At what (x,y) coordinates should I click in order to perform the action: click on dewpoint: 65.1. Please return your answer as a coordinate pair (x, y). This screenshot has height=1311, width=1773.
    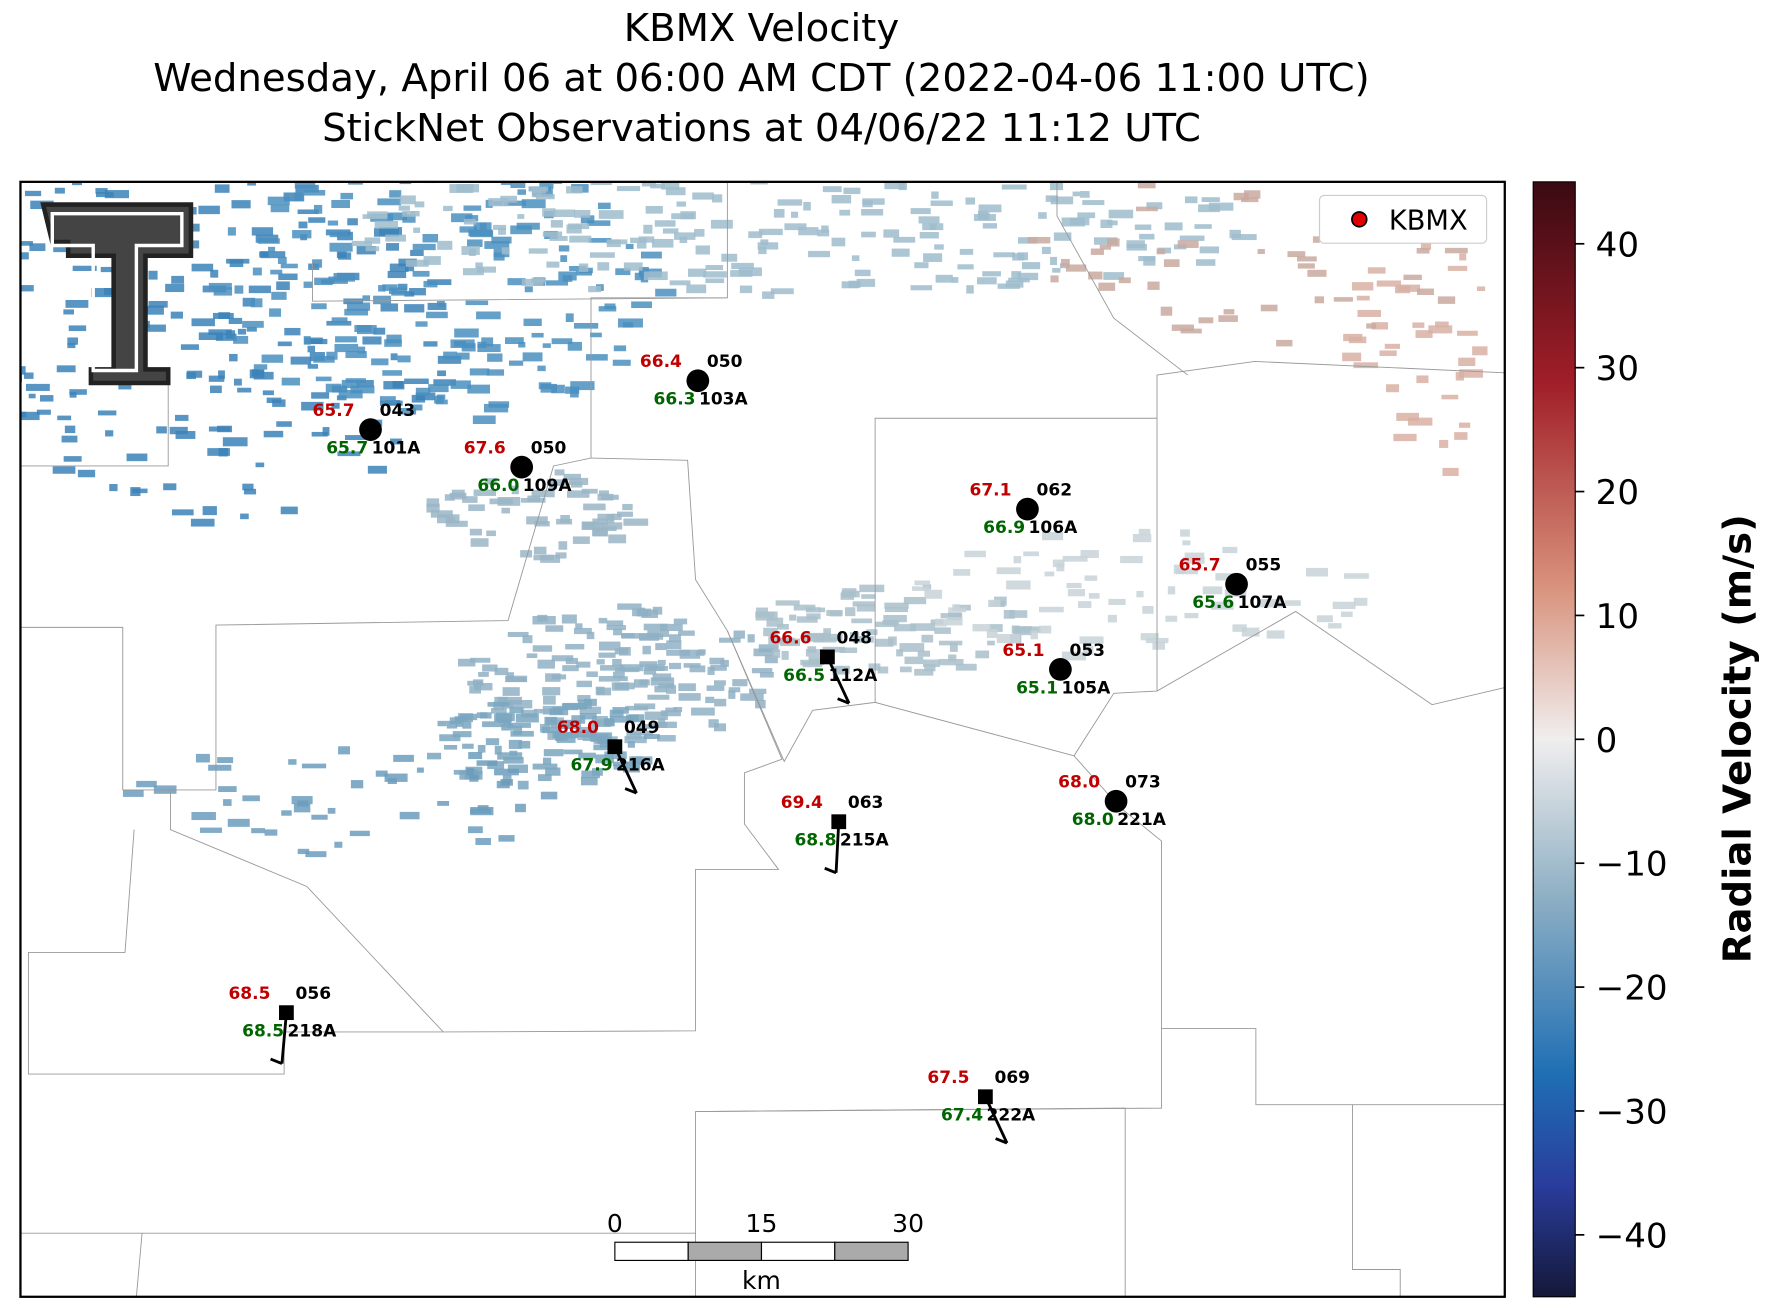
    Looking at the image, I should click on (1037, 688).